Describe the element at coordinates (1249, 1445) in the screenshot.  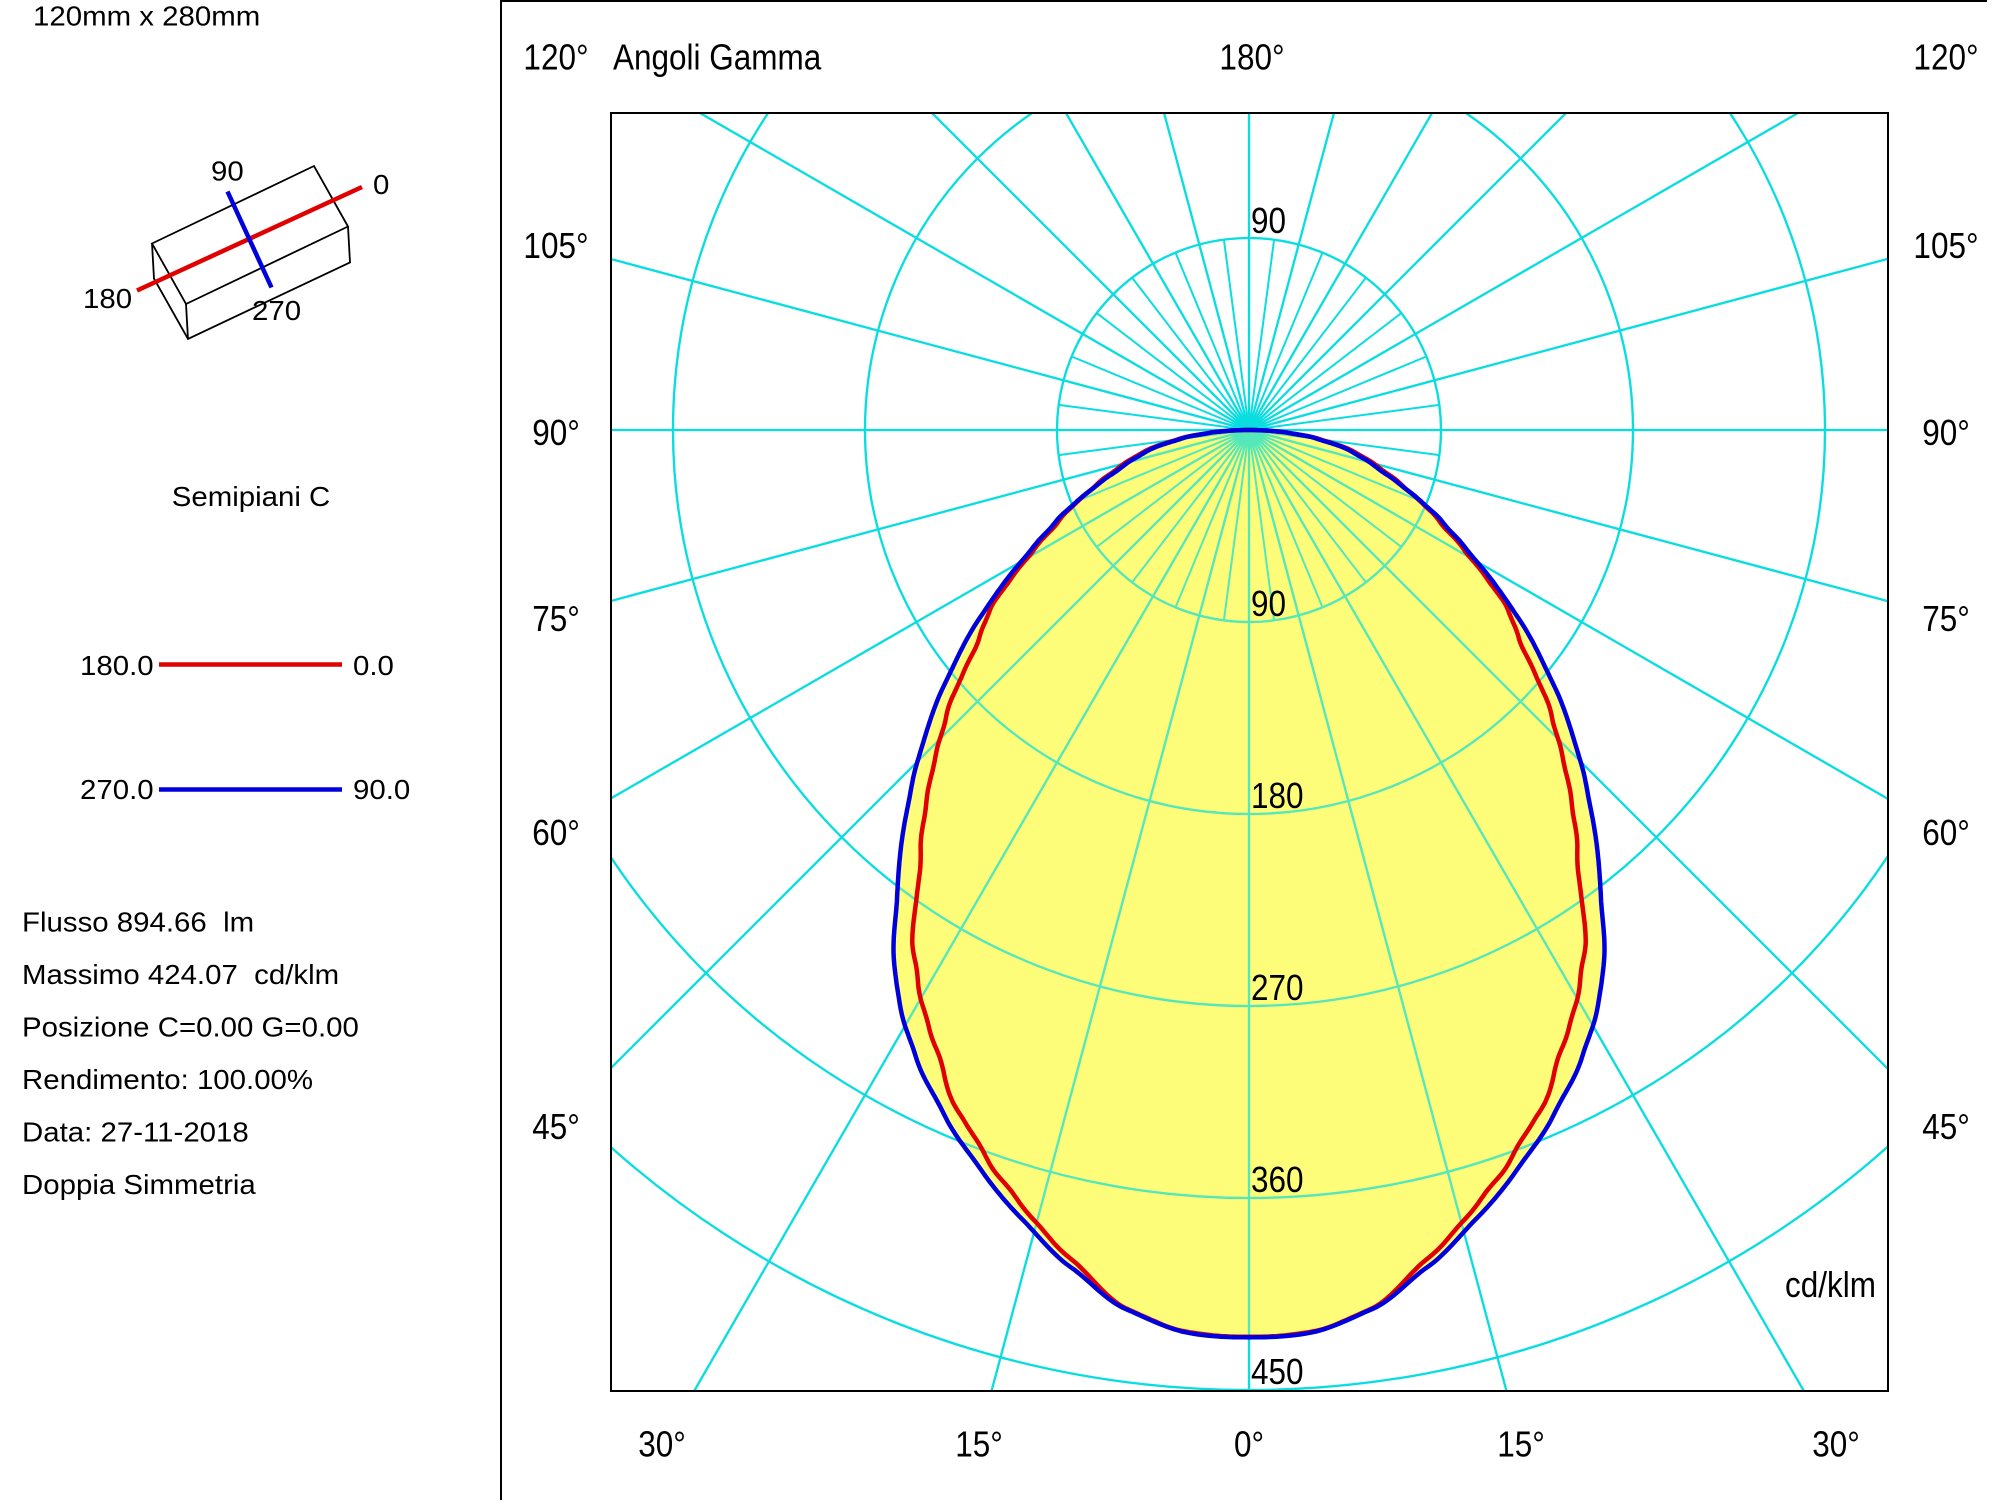
I see `svg-text: 0°` at that location.